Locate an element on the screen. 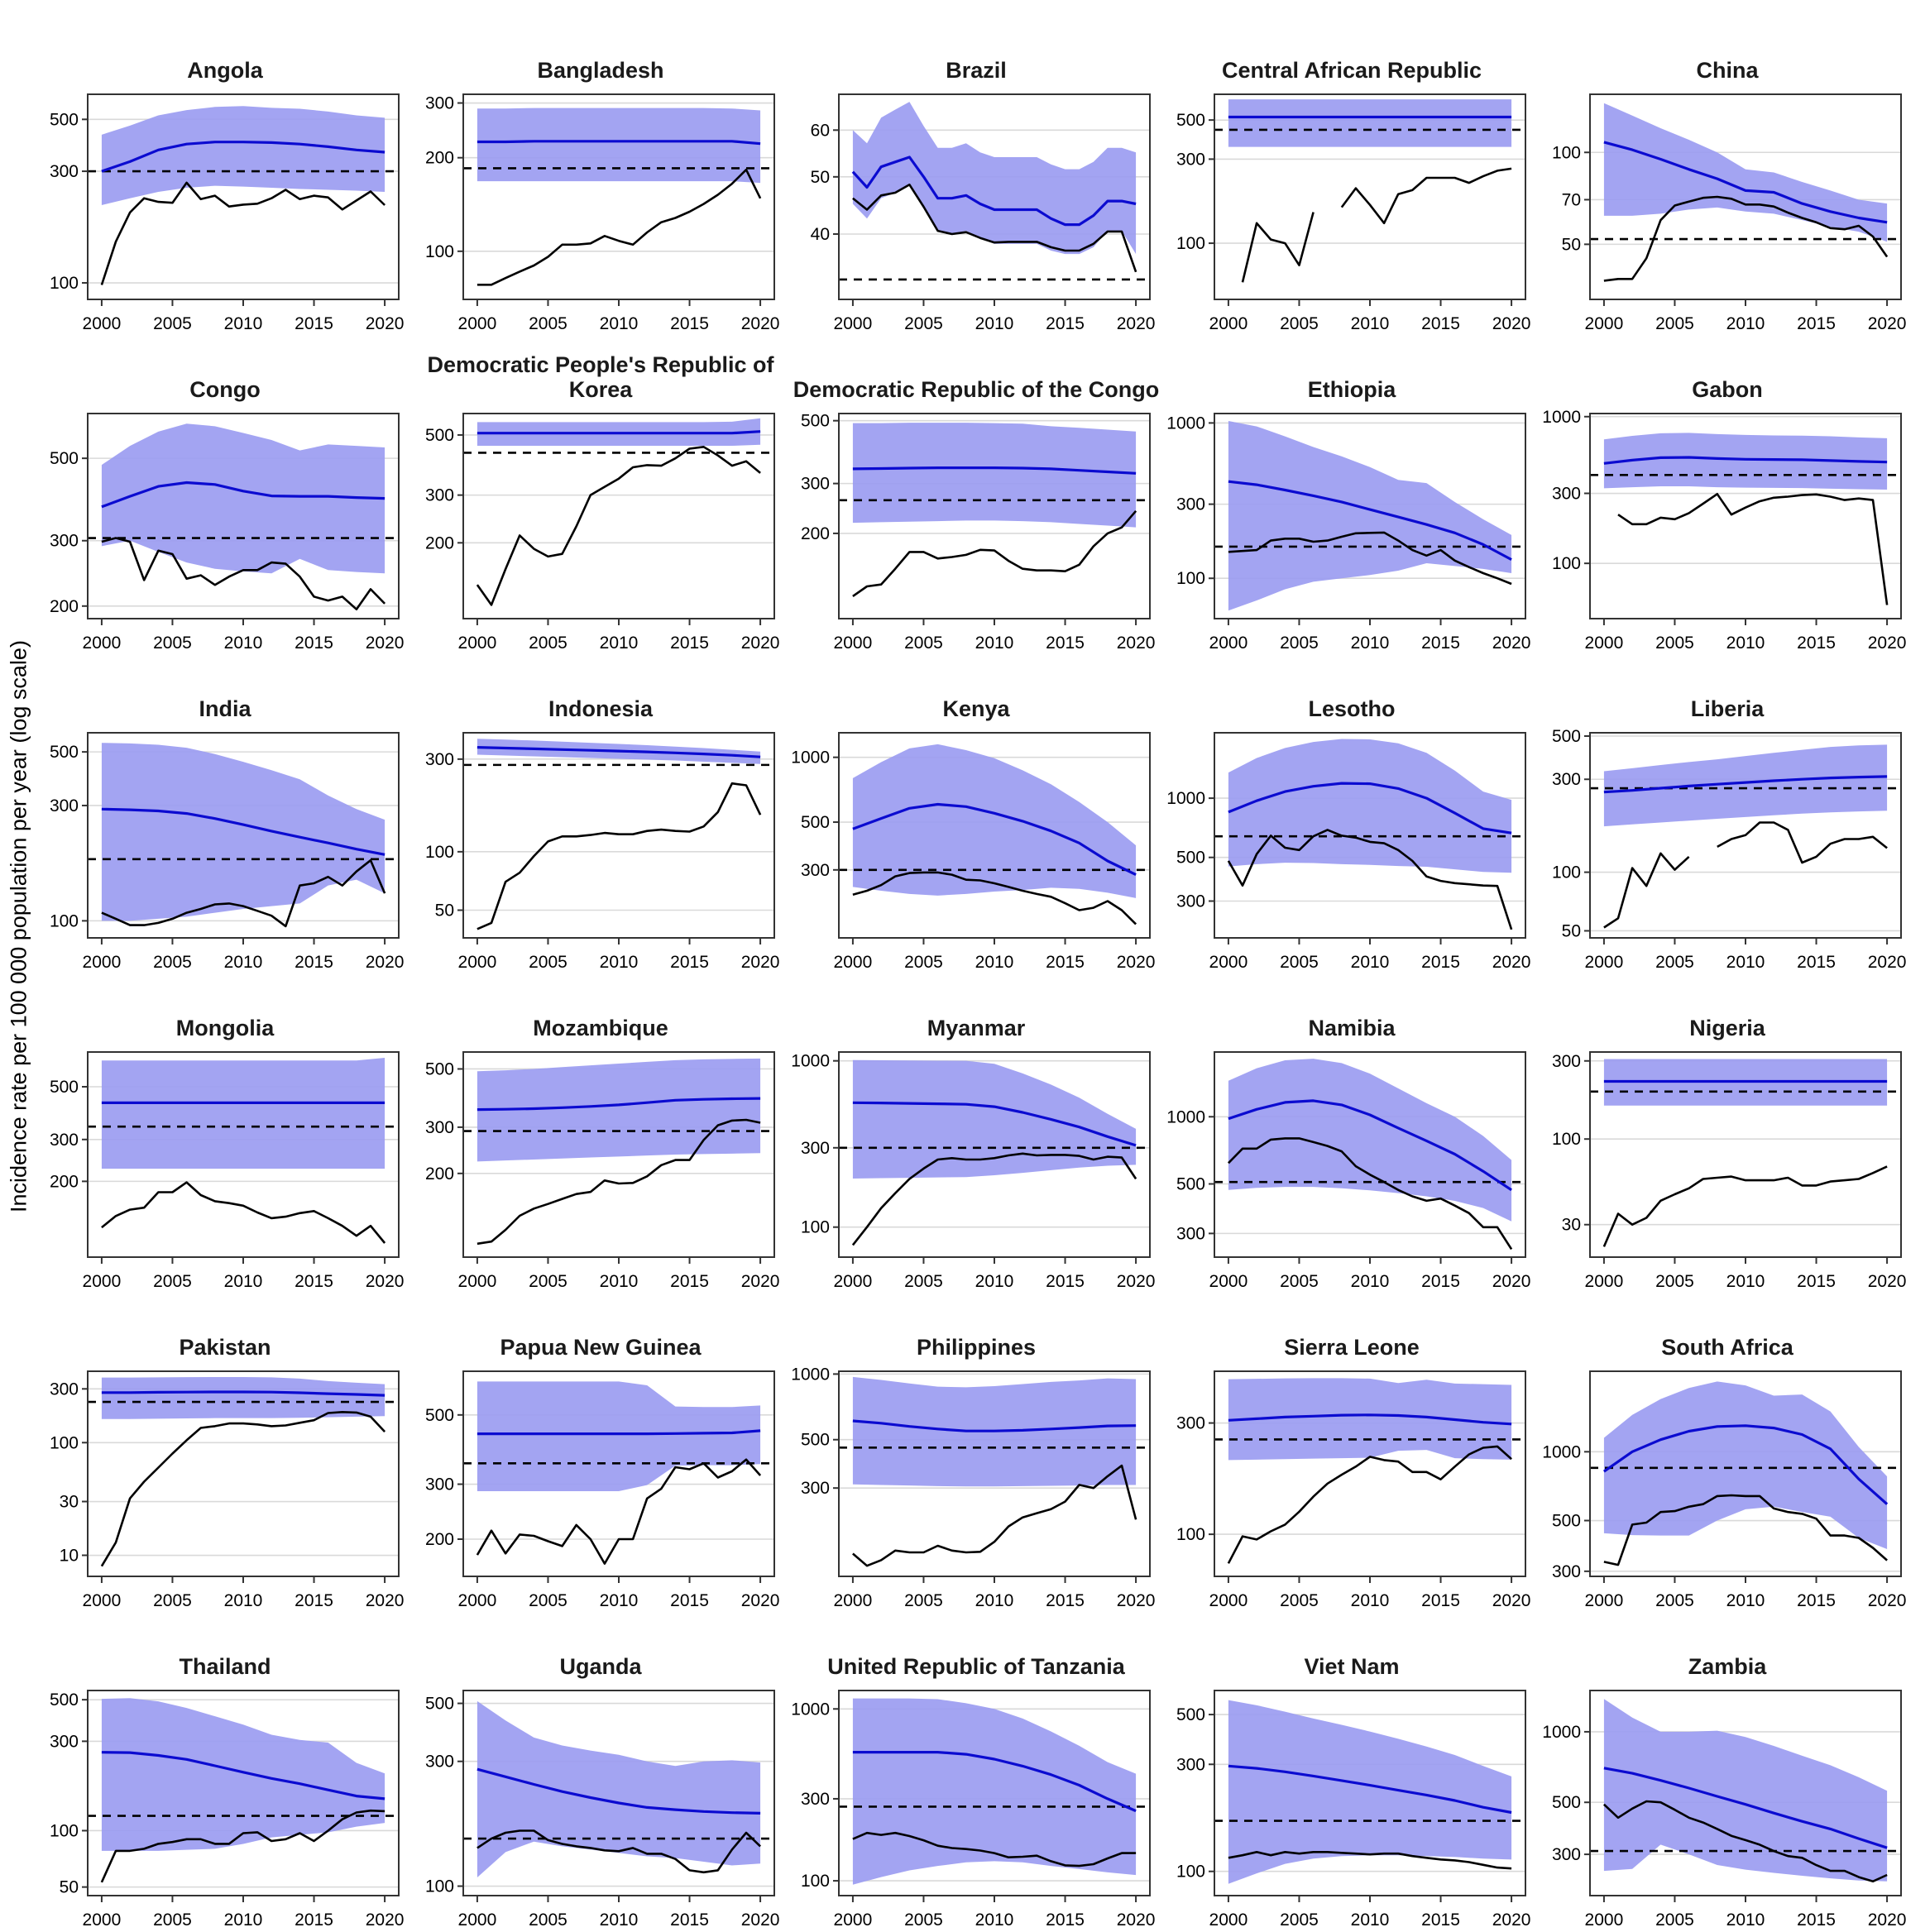 This screenshot has height=1932, width=1906. panel-mongolia: Mongolia 200 300 500 2000 2005 2010 2015 2020 is located at coordinates (225, 1140).